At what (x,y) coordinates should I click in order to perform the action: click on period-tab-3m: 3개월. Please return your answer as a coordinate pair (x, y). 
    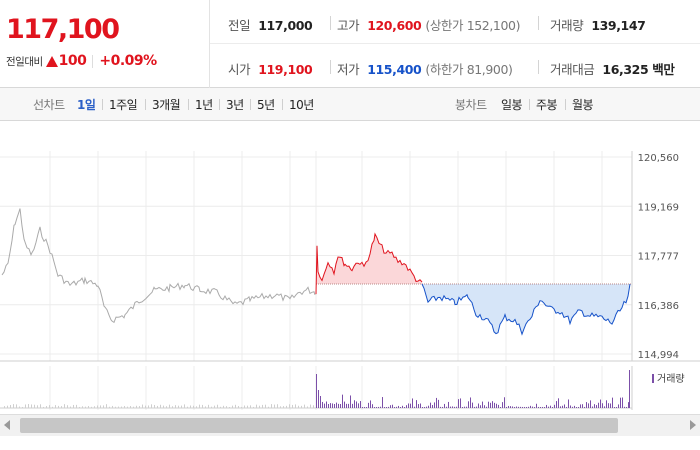
    Looking at the image, I should click on (166, 105).